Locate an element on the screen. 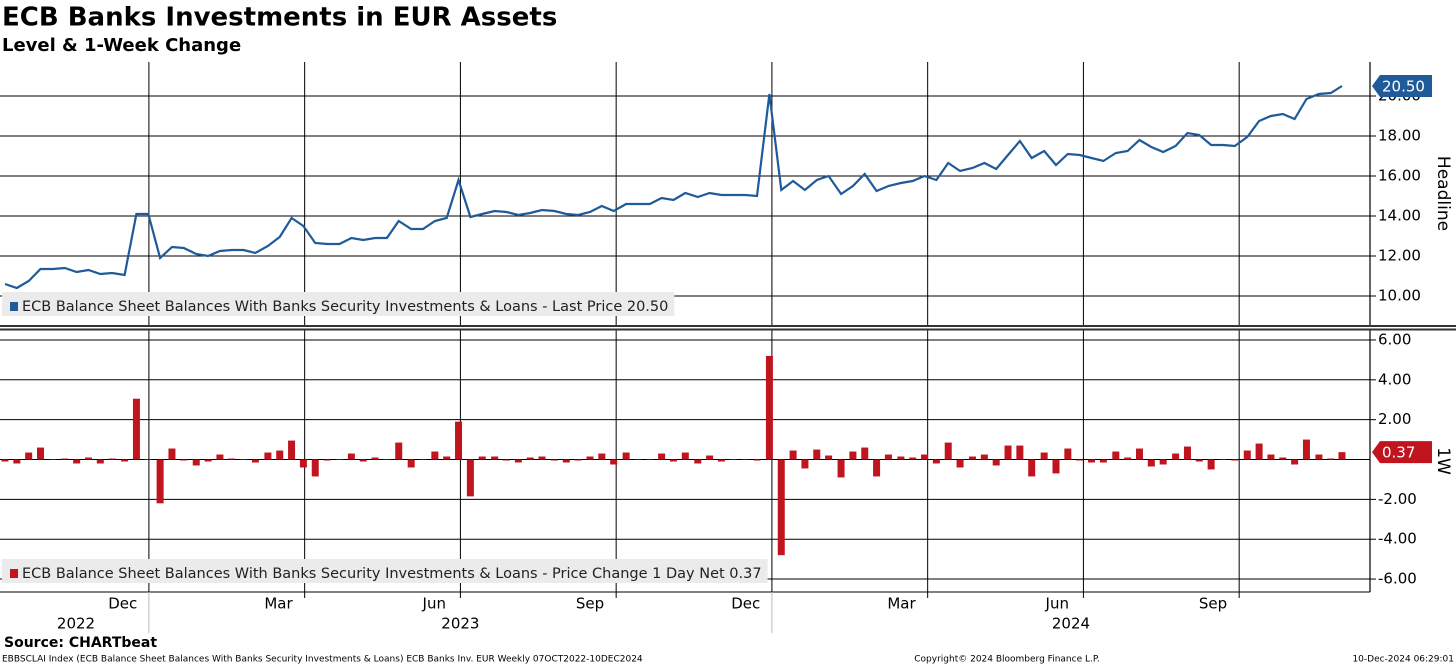  chart-title: ECB Banks Investments in EUR Assets is located at coordinates (279, 18).